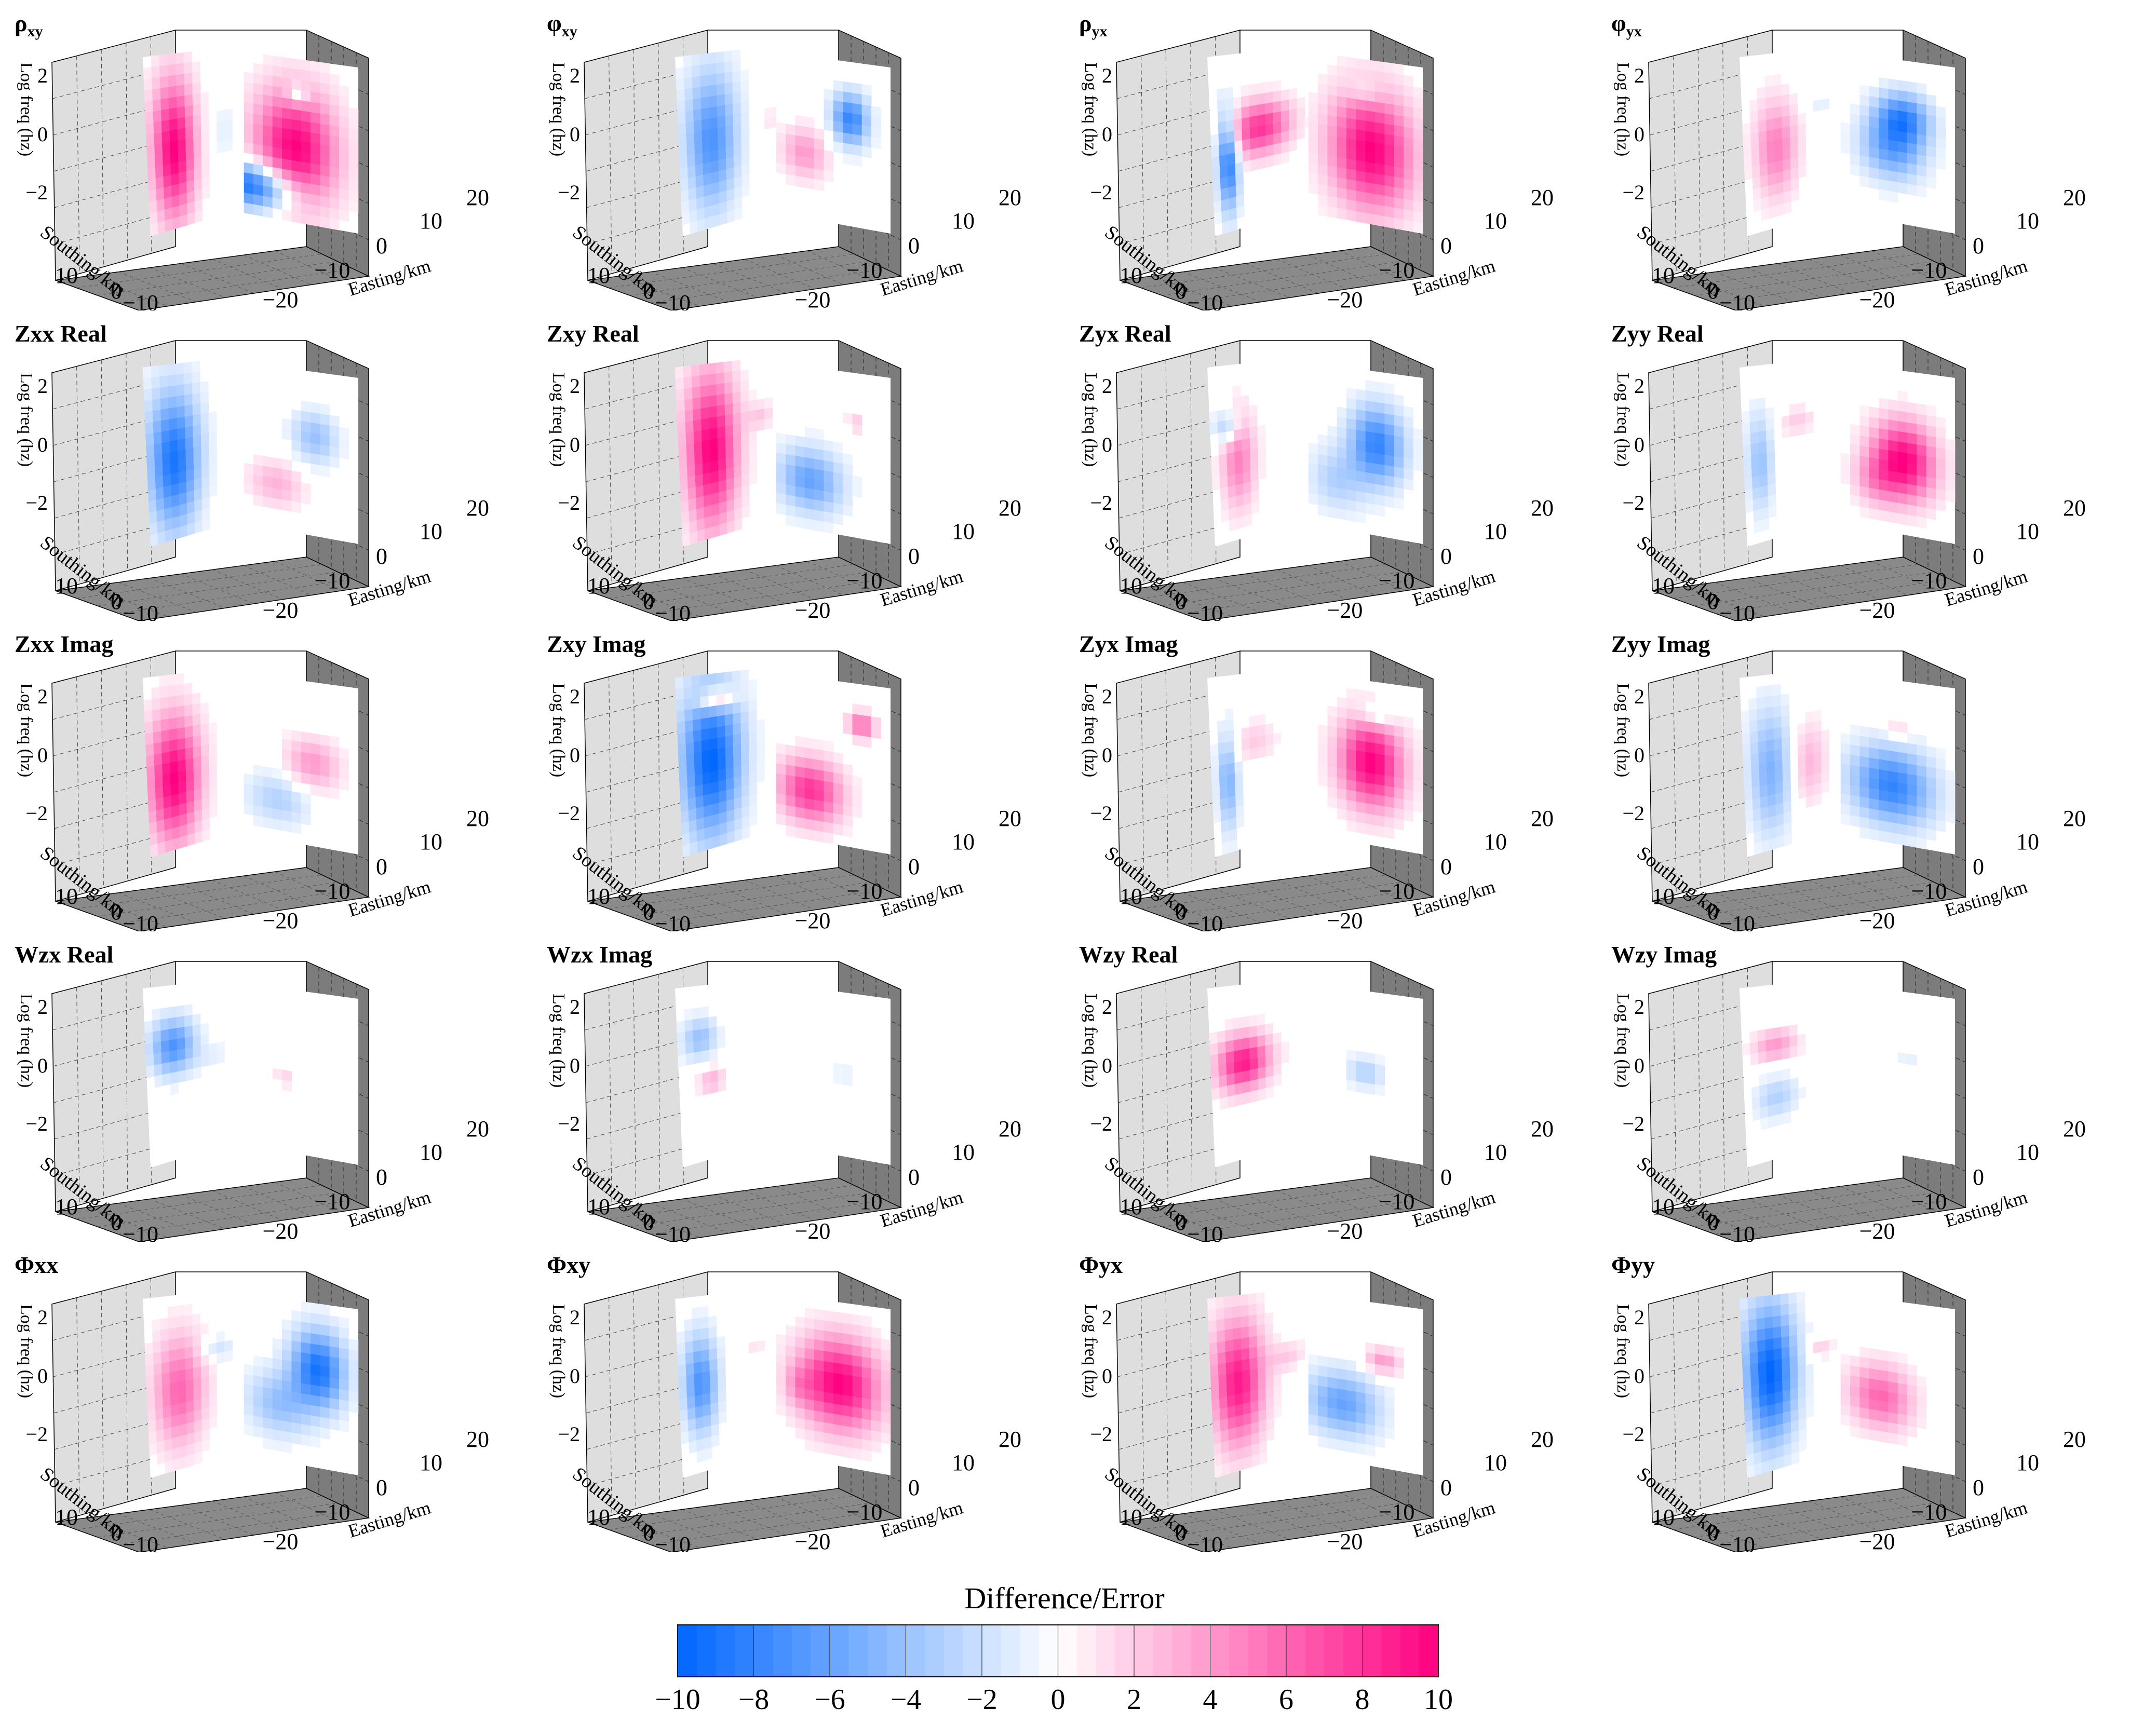  What do you see at coordinates (332, 270) in the screenshot?
I see `x-tick-label: −10` at bounding box center [332, 270].